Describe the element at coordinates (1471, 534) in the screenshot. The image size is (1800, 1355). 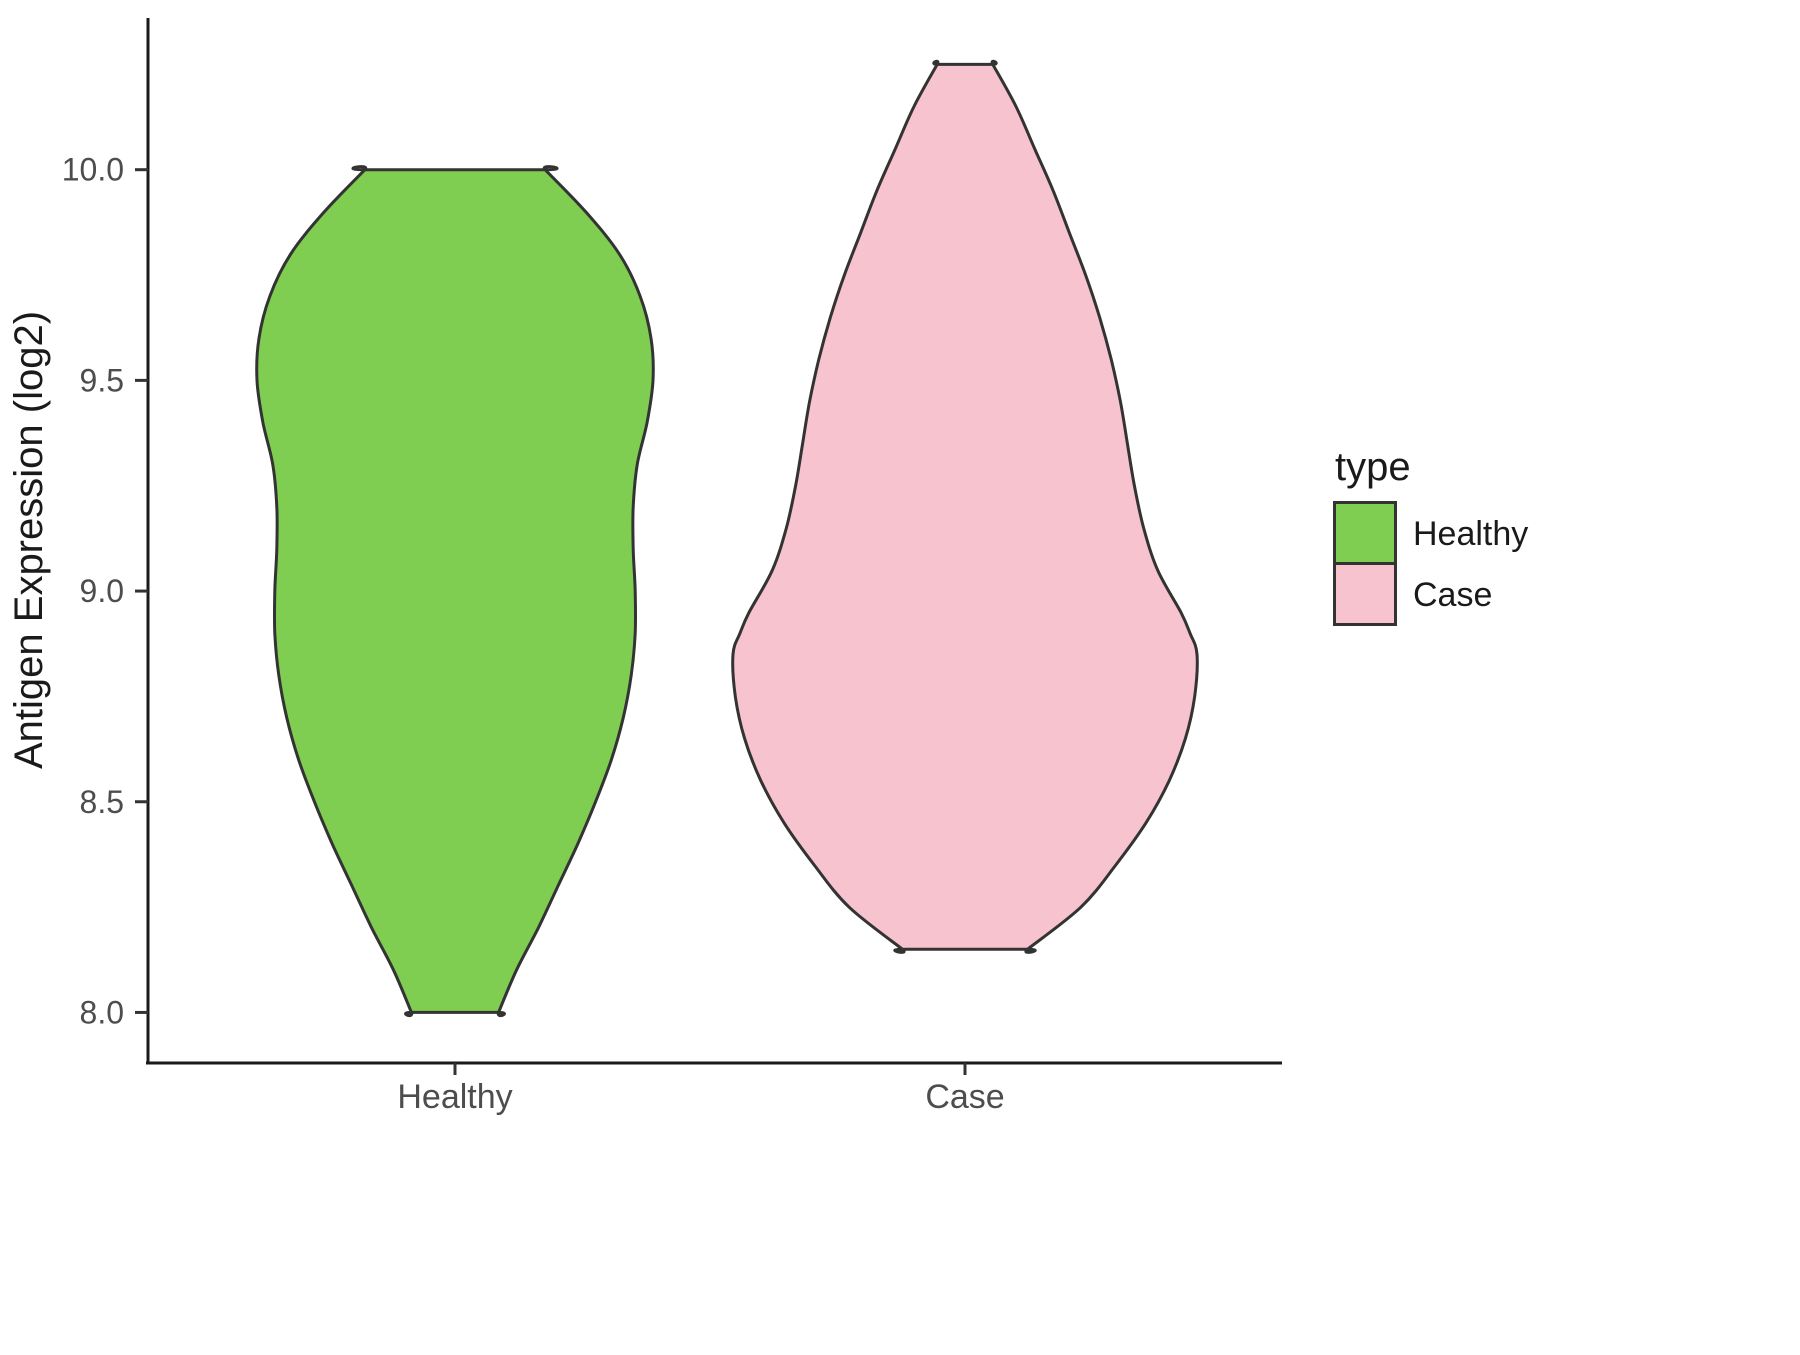
I see `legend-label-healthy: Healthy` at that location.